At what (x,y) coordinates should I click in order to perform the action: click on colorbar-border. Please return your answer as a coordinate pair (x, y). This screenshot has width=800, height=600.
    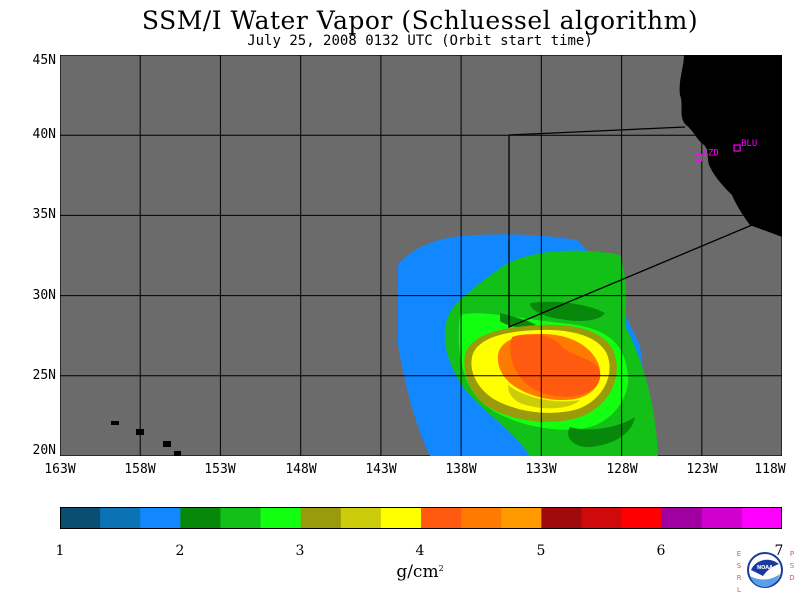
    Looking at the image, I should click on (421, 518).